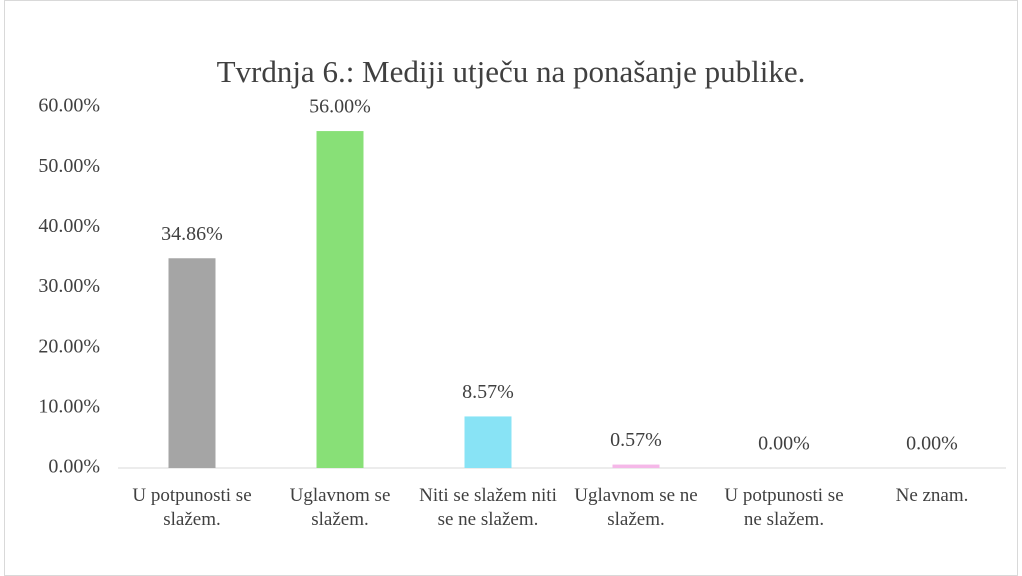 The image size is (1022, 576). Describe the element at coordinates (192, 234) in the screenshot. I see `data-label: 34.86%` at that location.